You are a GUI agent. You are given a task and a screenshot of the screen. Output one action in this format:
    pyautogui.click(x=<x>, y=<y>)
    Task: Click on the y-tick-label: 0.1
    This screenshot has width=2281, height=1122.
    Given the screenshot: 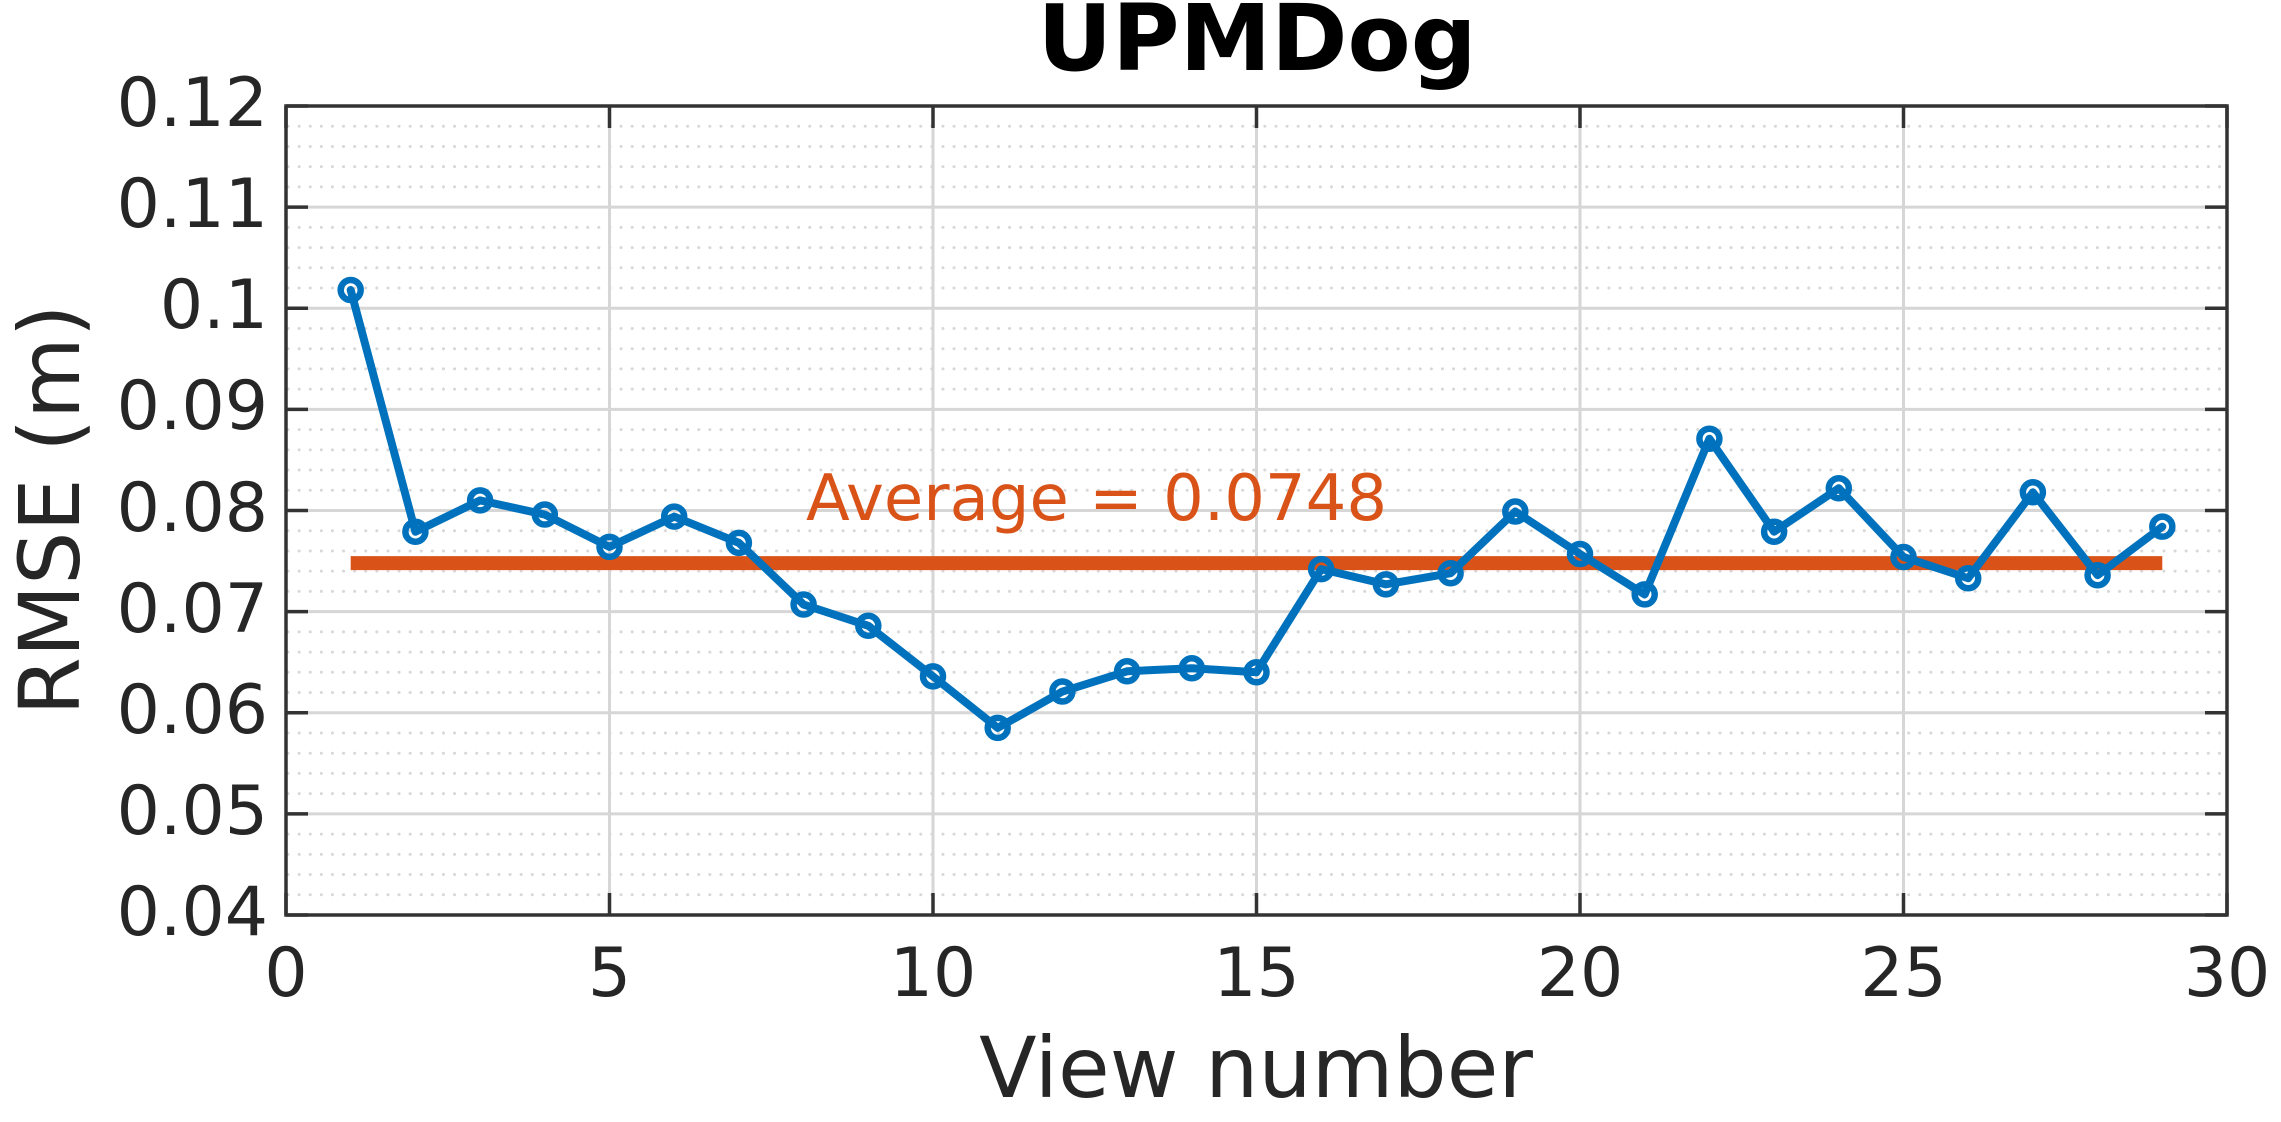 What is the action you would take?
    pyautogui.click(x=213, y=306)
    